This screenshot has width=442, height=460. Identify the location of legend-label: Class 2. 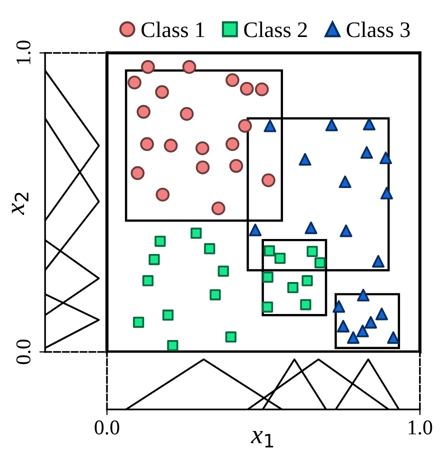
(275, 30).